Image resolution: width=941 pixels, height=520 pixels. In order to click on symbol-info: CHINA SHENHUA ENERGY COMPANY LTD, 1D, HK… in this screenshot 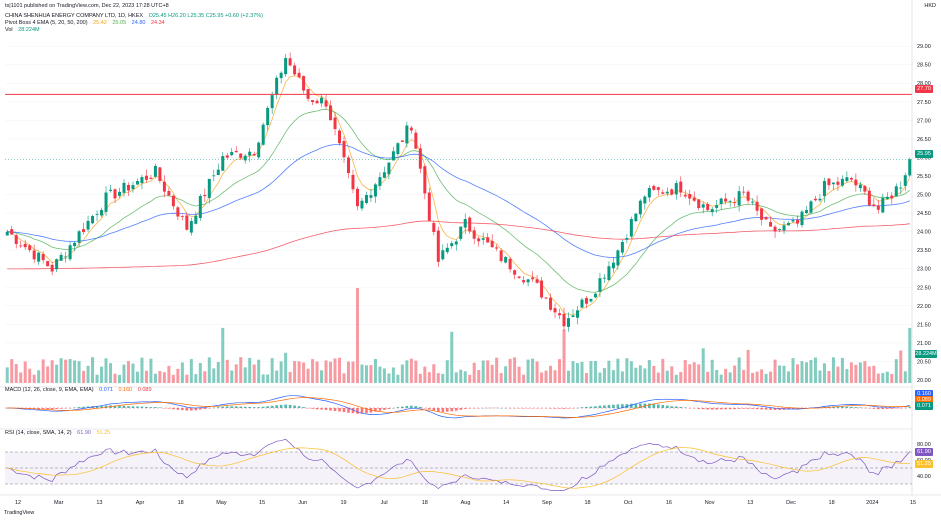, I will do `click(136, 16)`.